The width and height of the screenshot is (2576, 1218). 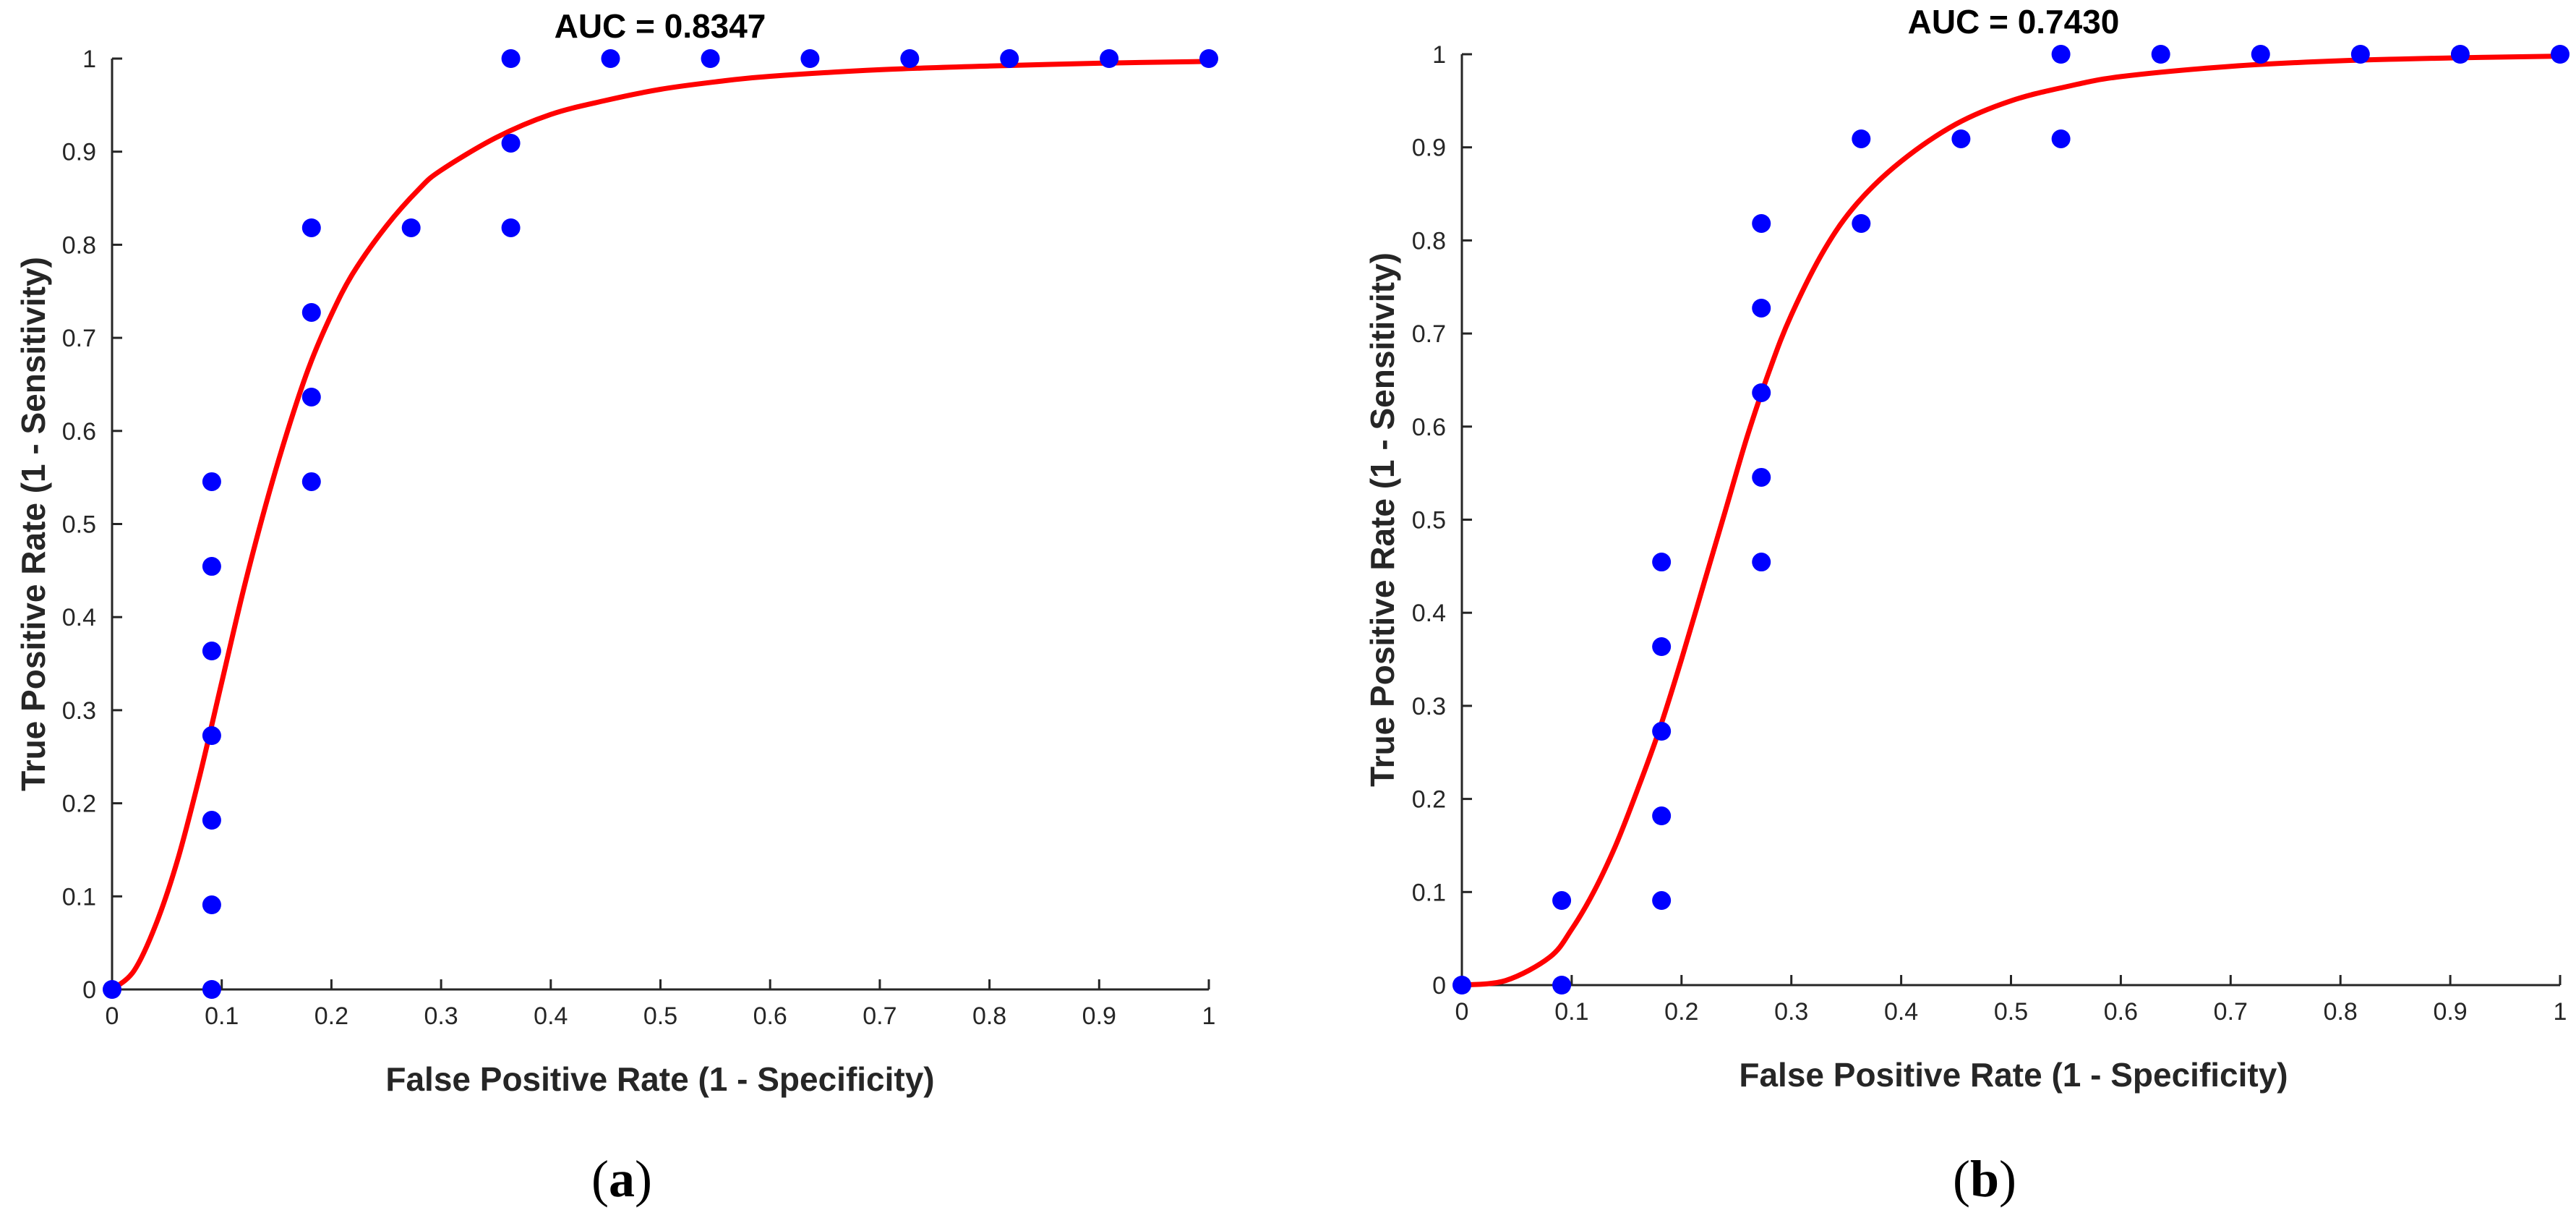 I want to click on panel-caption-a: (a), so click(x=621, y=1179).